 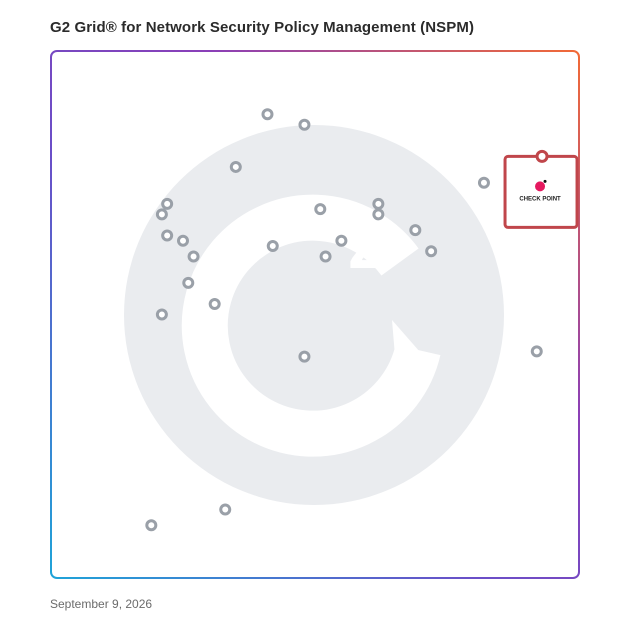 I want to click on highlight-label: CHECK POINT, so click(x=540, y=199).